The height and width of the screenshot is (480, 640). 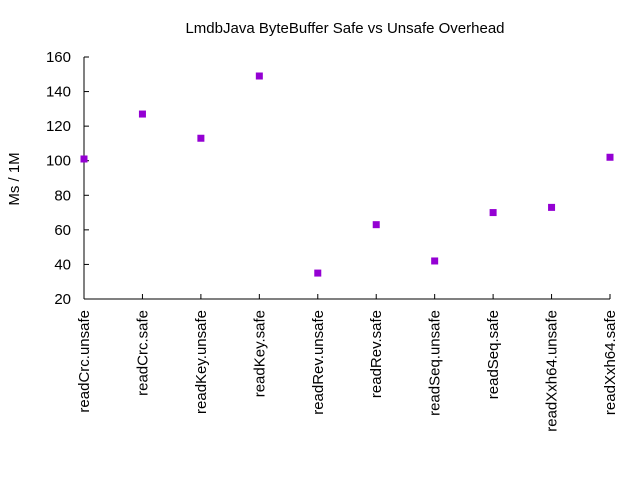 What do you see at coordinates (610, 362) in the screenshot?
I see `x-tick-label: readXxh64.safe` at bounding box center [610, 362].